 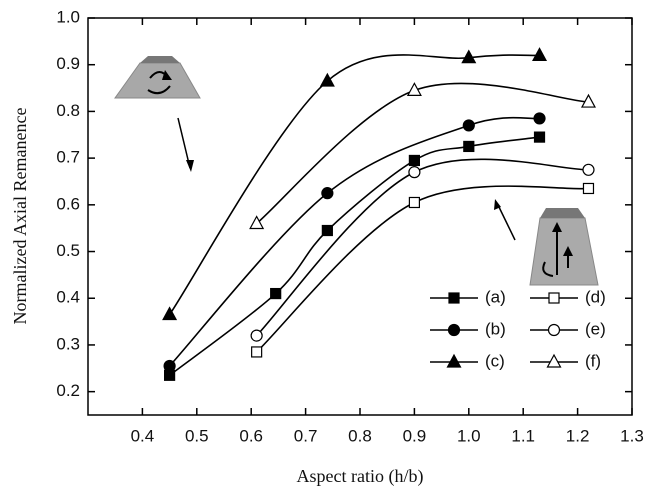 What do you see at coordinates (632, 435) in the screenshot?
I see `x-tick-label: 1.3` at bounding box center [632, 435].